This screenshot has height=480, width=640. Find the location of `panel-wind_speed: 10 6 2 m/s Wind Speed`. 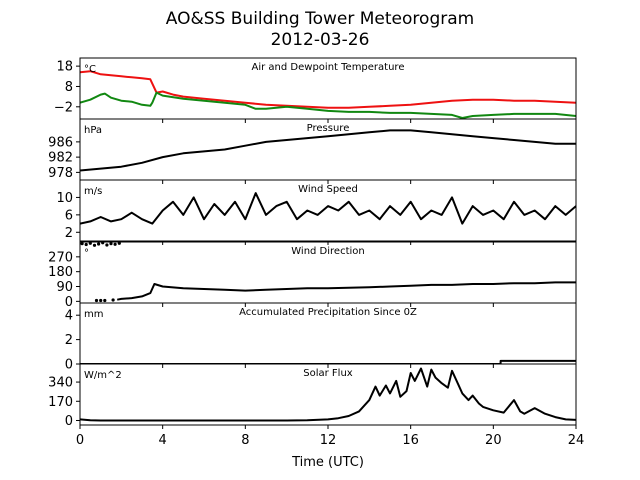

panel-wind_speed: 10 6 2 m/s Wind Speed is located at coordinates (316, 212).